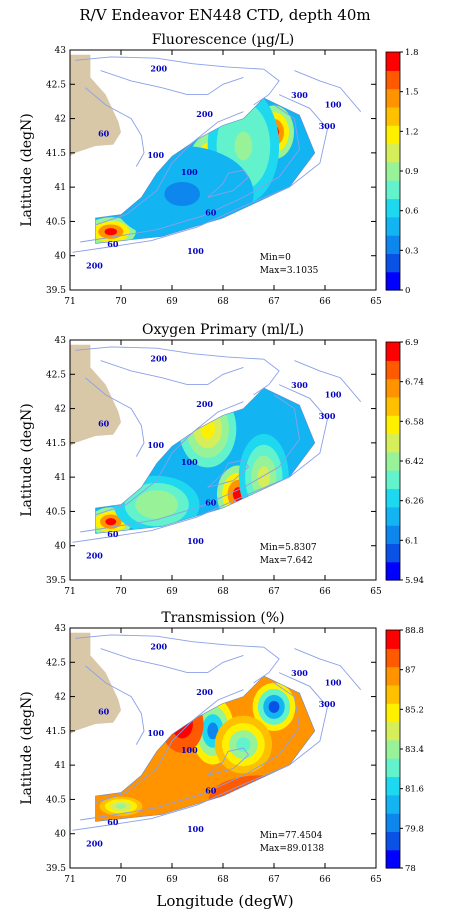 Image resolution: width=450 pixels, height=915 pixels. Describe the element at coordinates (56, 512) in the screenshot. I see `y-tick-label: 40.5` at that location.